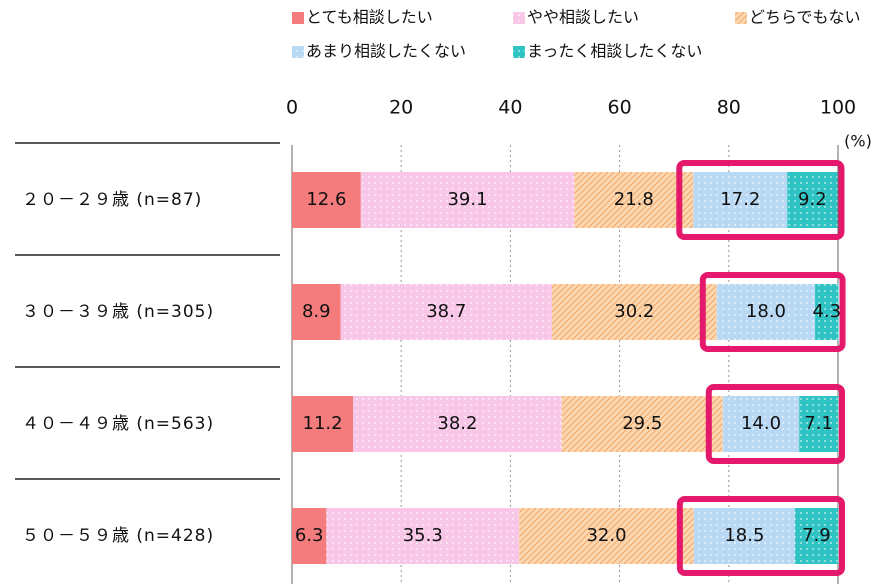 The image size is (885, 584). What do you see at coordinates (805, 17) in the screenshot?
I see `legend-label: どちらでもない` at bounding box center [805, 17].